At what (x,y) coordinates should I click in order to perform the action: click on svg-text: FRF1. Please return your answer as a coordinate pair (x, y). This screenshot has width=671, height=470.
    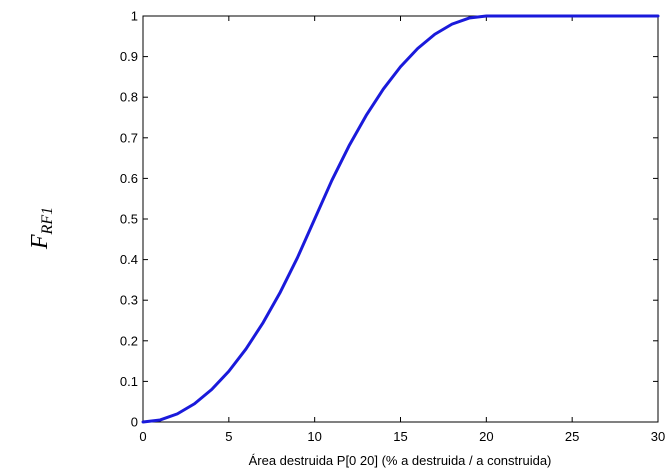
    Looking at the image, I should click on (41, 228).